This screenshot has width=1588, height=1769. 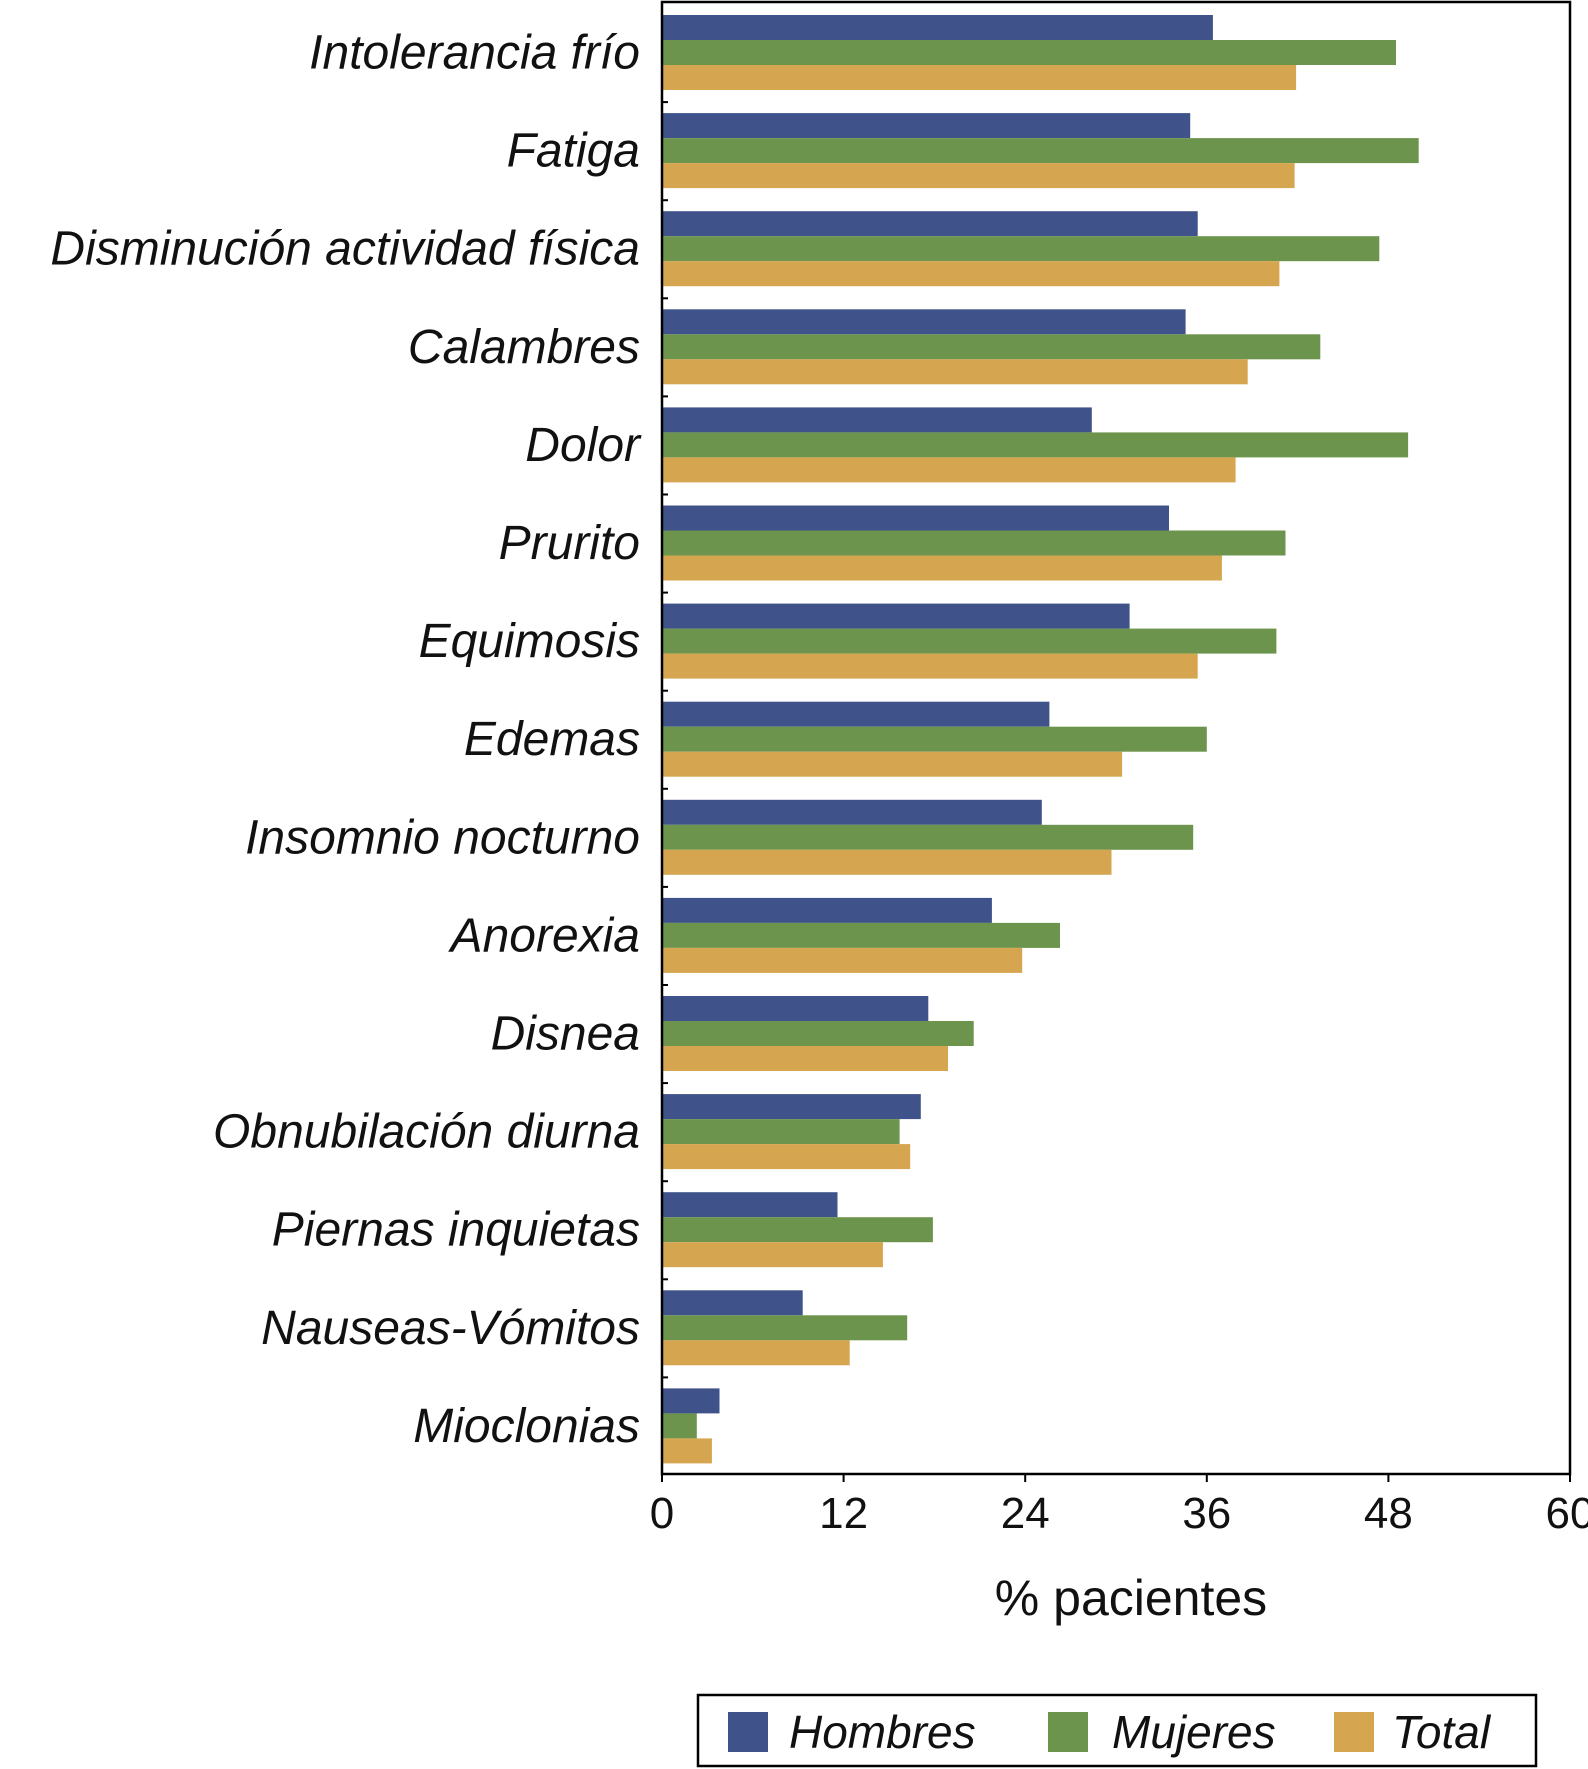 I want to click on x-tick-label: 36, so click(x=1206, y=1513).